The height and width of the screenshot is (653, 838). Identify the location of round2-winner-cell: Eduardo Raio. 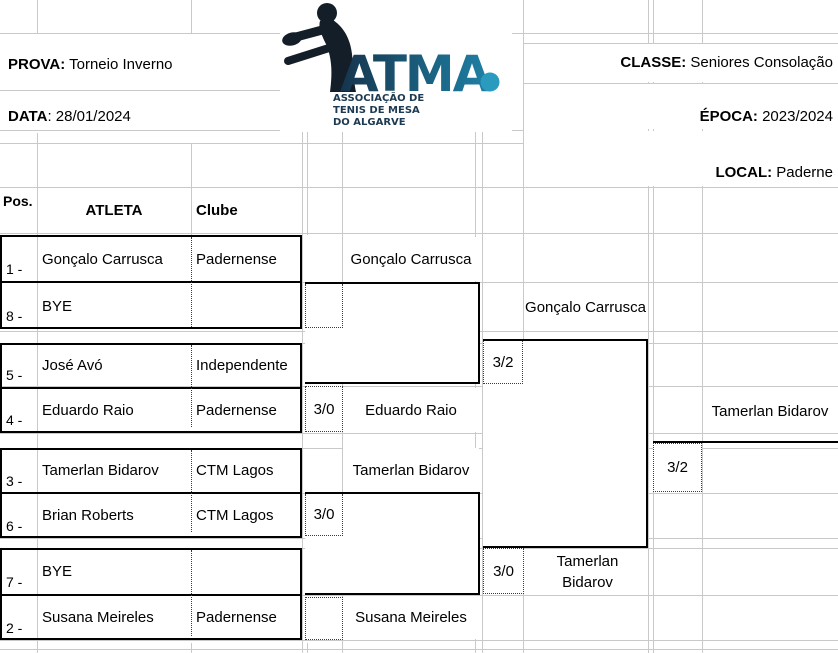
(411, 410).